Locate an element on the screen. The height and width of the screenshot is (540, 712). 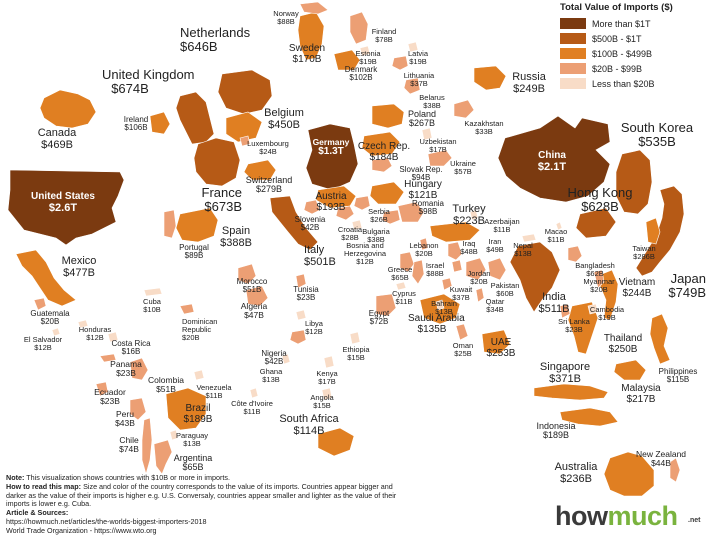
country-name: Pakistan is located at coordinates (505, 285).